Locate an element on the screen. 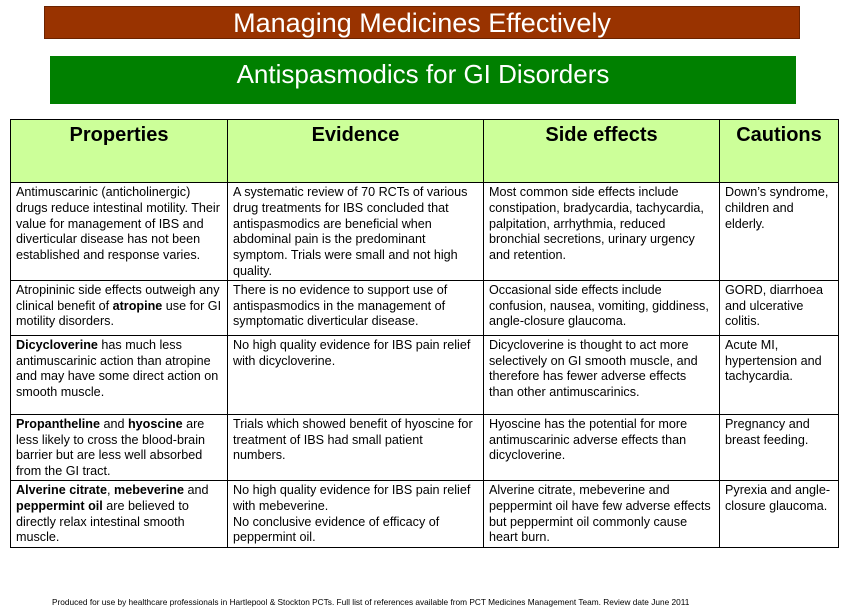 Image resolution: width=846 pixels, height=614 pixels. column-header-evidence: Evidence is located at coordinates (355, 151).